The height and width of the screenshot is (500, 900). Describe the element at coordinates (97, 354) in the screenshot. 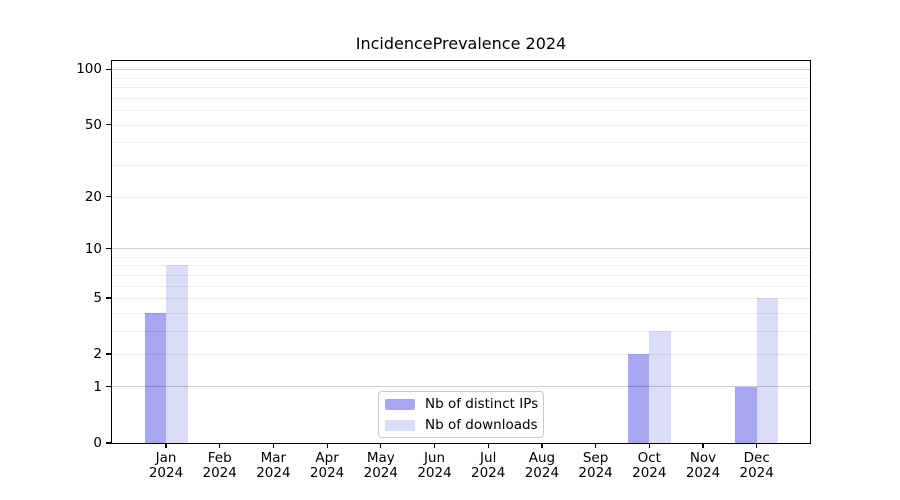

I see `y-tick-label: 2` at that location.